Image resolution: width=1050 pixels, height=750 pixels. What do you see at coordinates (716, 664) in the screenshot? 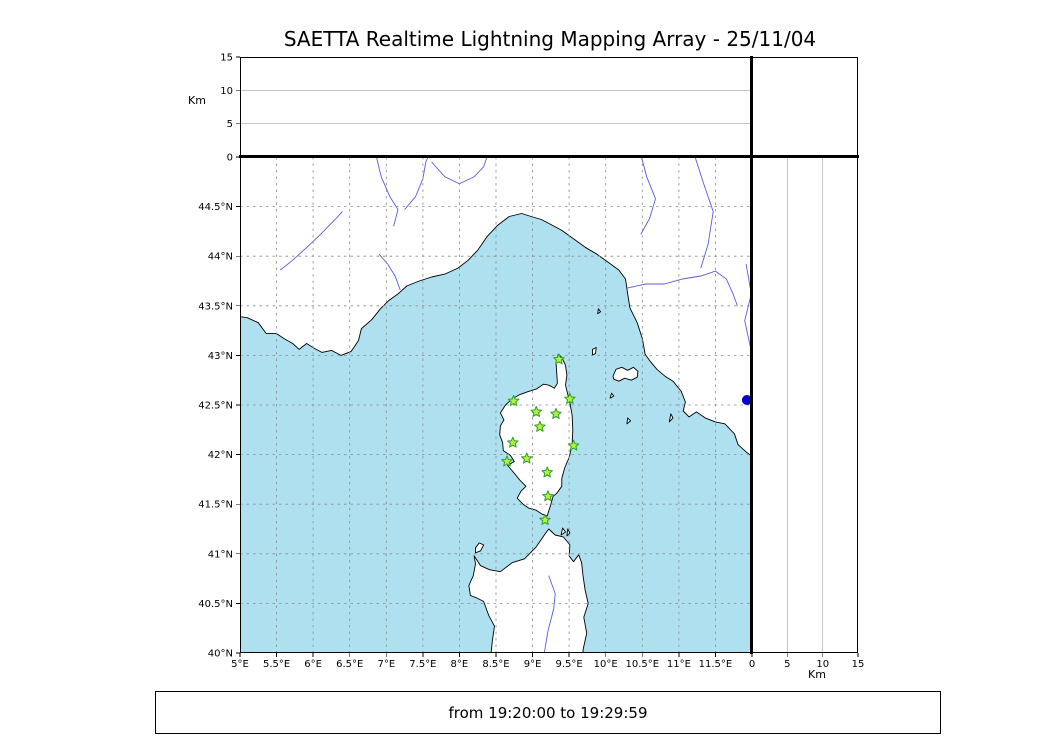
I see `lon-tick-label: 11.5°E` at bounding box center [716, 664].